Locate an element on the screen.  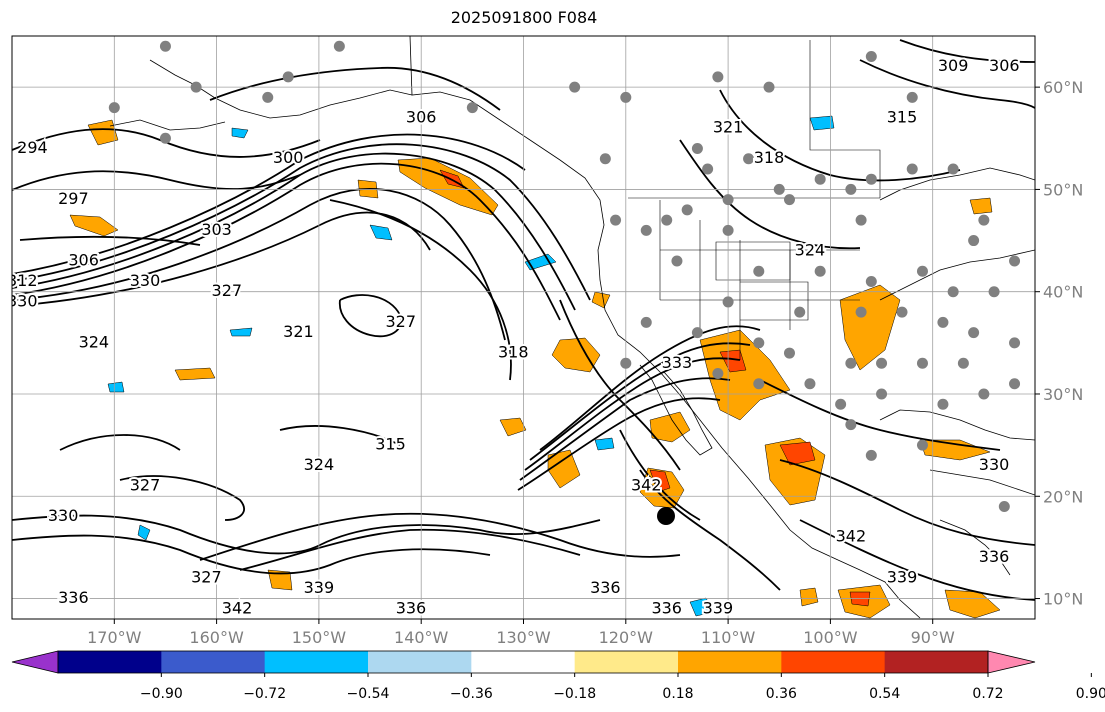
contour-label-3: 303 is located at coordinates (216, 229).